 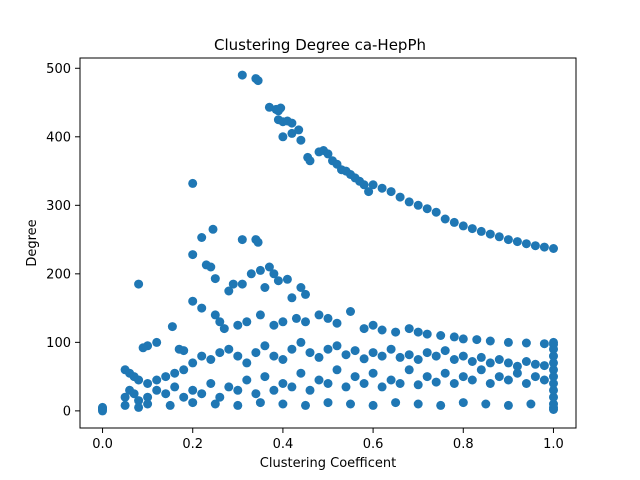 I want to click on x-tick-label: 0.0, so click(x=102, y=444).